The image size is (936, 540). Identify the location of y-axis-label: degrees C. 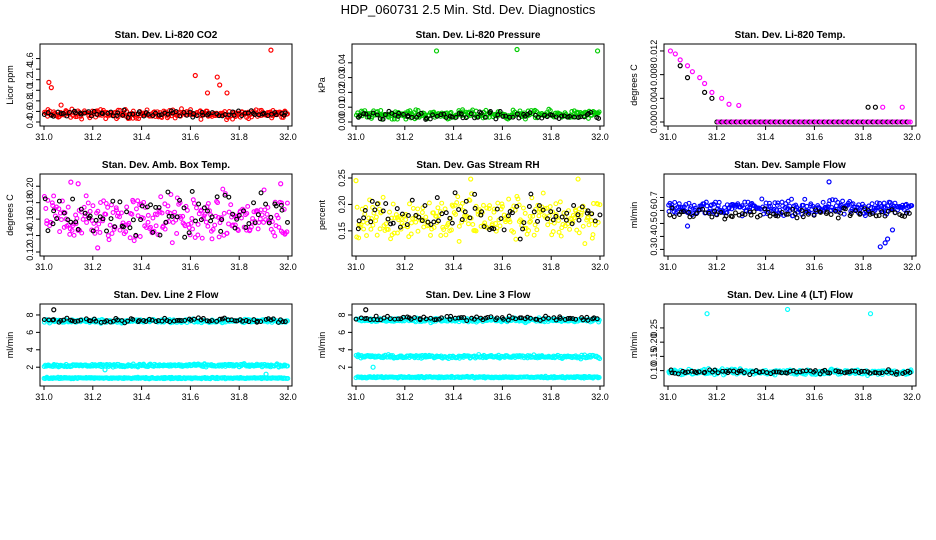
(634, 85).